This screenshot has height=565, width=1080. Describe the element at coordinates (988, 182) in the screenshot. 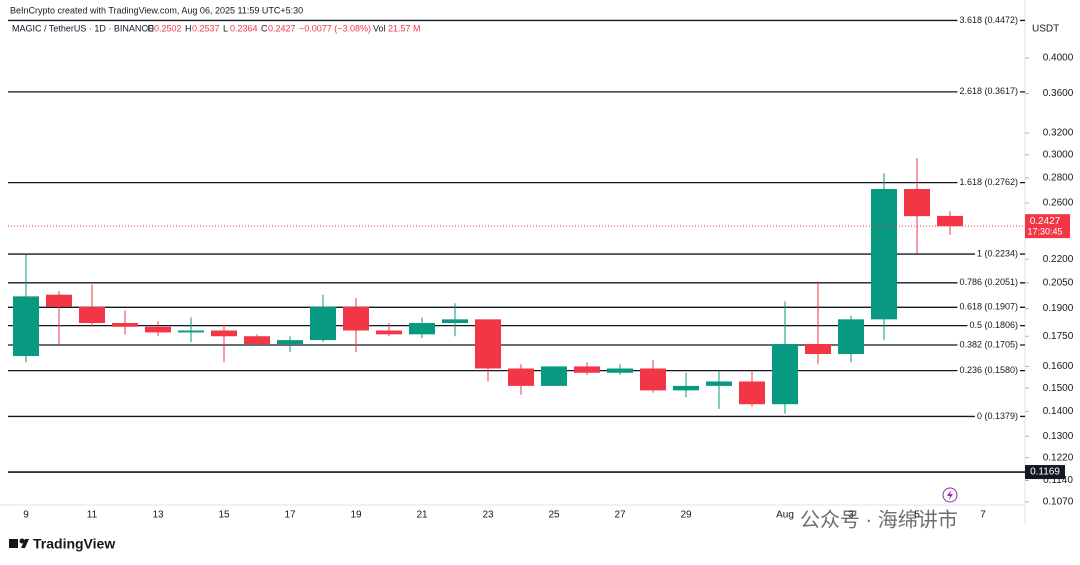

I see `fib-label: 1.618 (0.2762)` at that location.